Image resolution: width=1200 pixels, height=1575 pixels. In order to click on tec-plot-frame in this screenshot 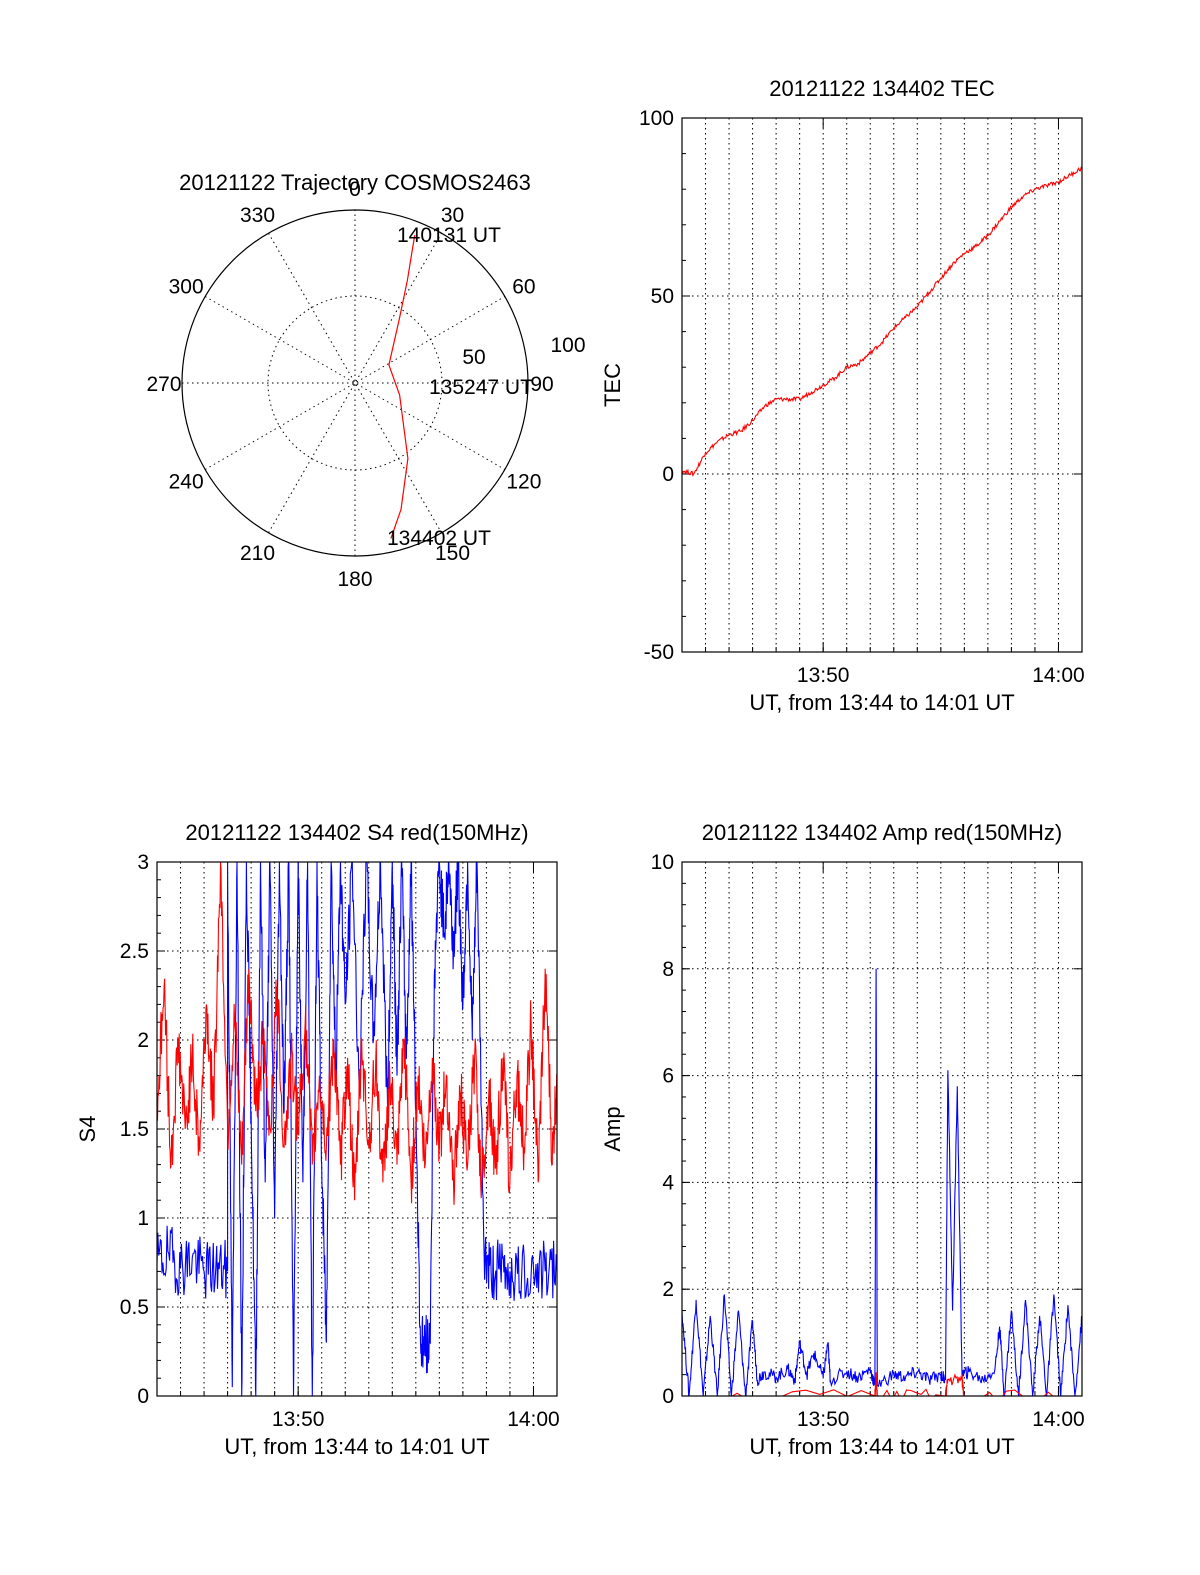, I will do `click(882, 385)`.